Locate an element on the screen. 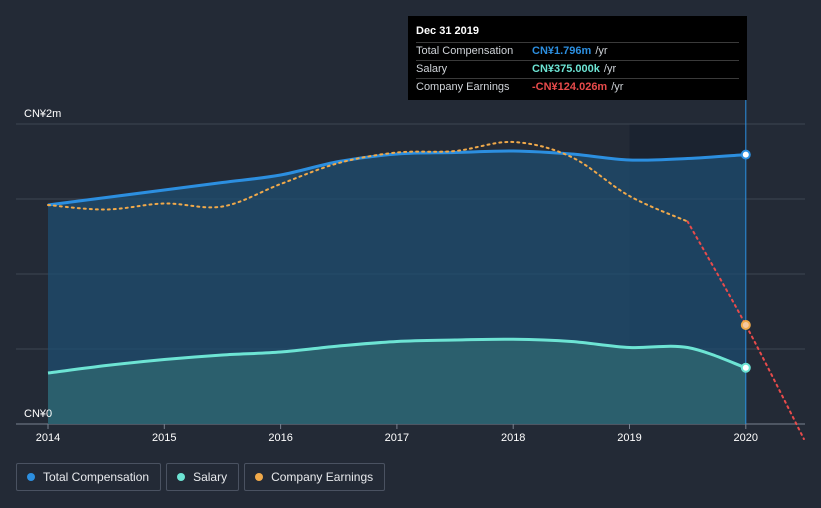  salary-marker is located at coordinates (745, 367).